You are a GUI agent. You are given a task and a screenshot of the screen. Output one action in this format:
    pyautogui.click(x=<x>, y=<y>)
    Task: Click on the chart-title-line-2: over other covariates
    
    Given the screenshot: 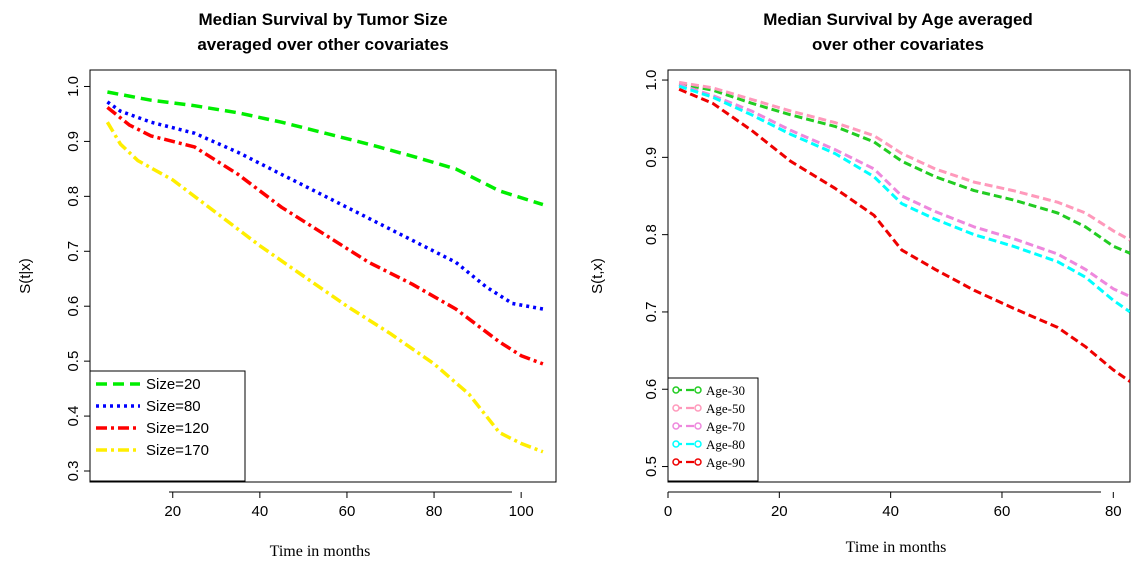 What is the action you would take?
    pyautogui.click(x=898, y=44)
    